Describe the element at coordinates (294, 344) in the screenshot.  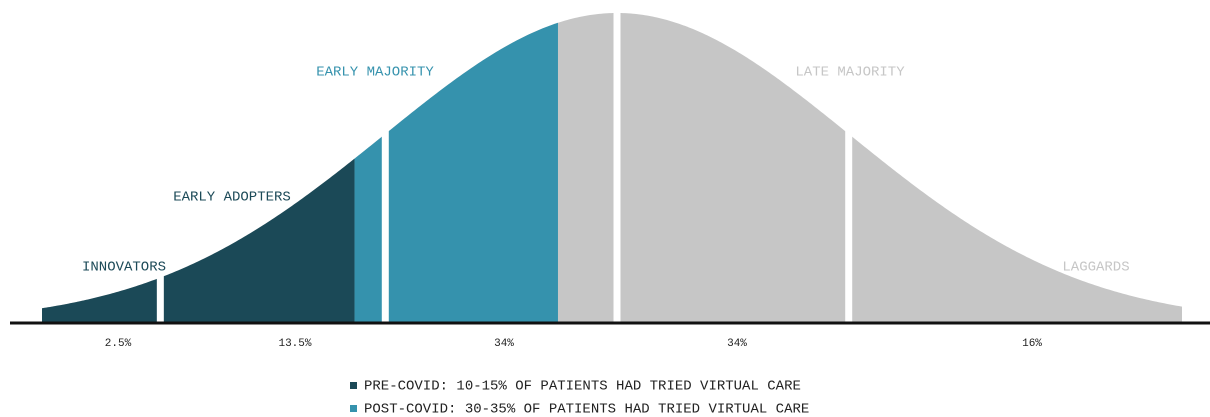
I see `percent-label: 13.5%` at that location.